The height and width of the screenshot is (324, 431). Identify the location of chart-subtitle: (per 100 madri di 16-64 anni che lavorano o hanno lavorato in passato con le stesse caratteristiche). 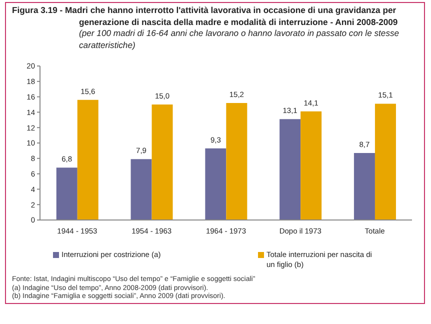
(239, 39).